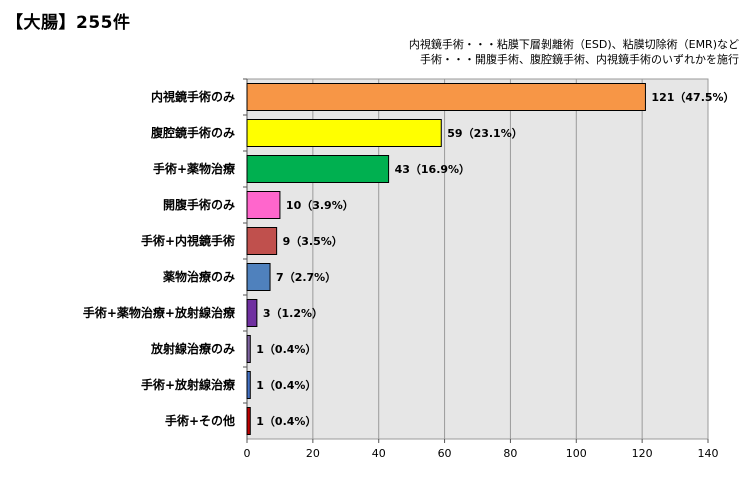  I want to click on x-tick-label: 140, so click(708, 453).